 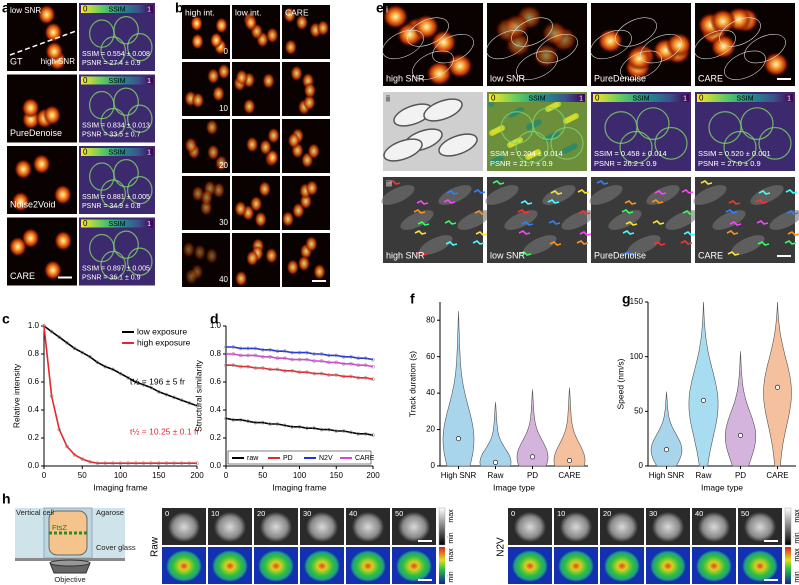 I want to click on column-header: CARE, so click(x=297, y=12).